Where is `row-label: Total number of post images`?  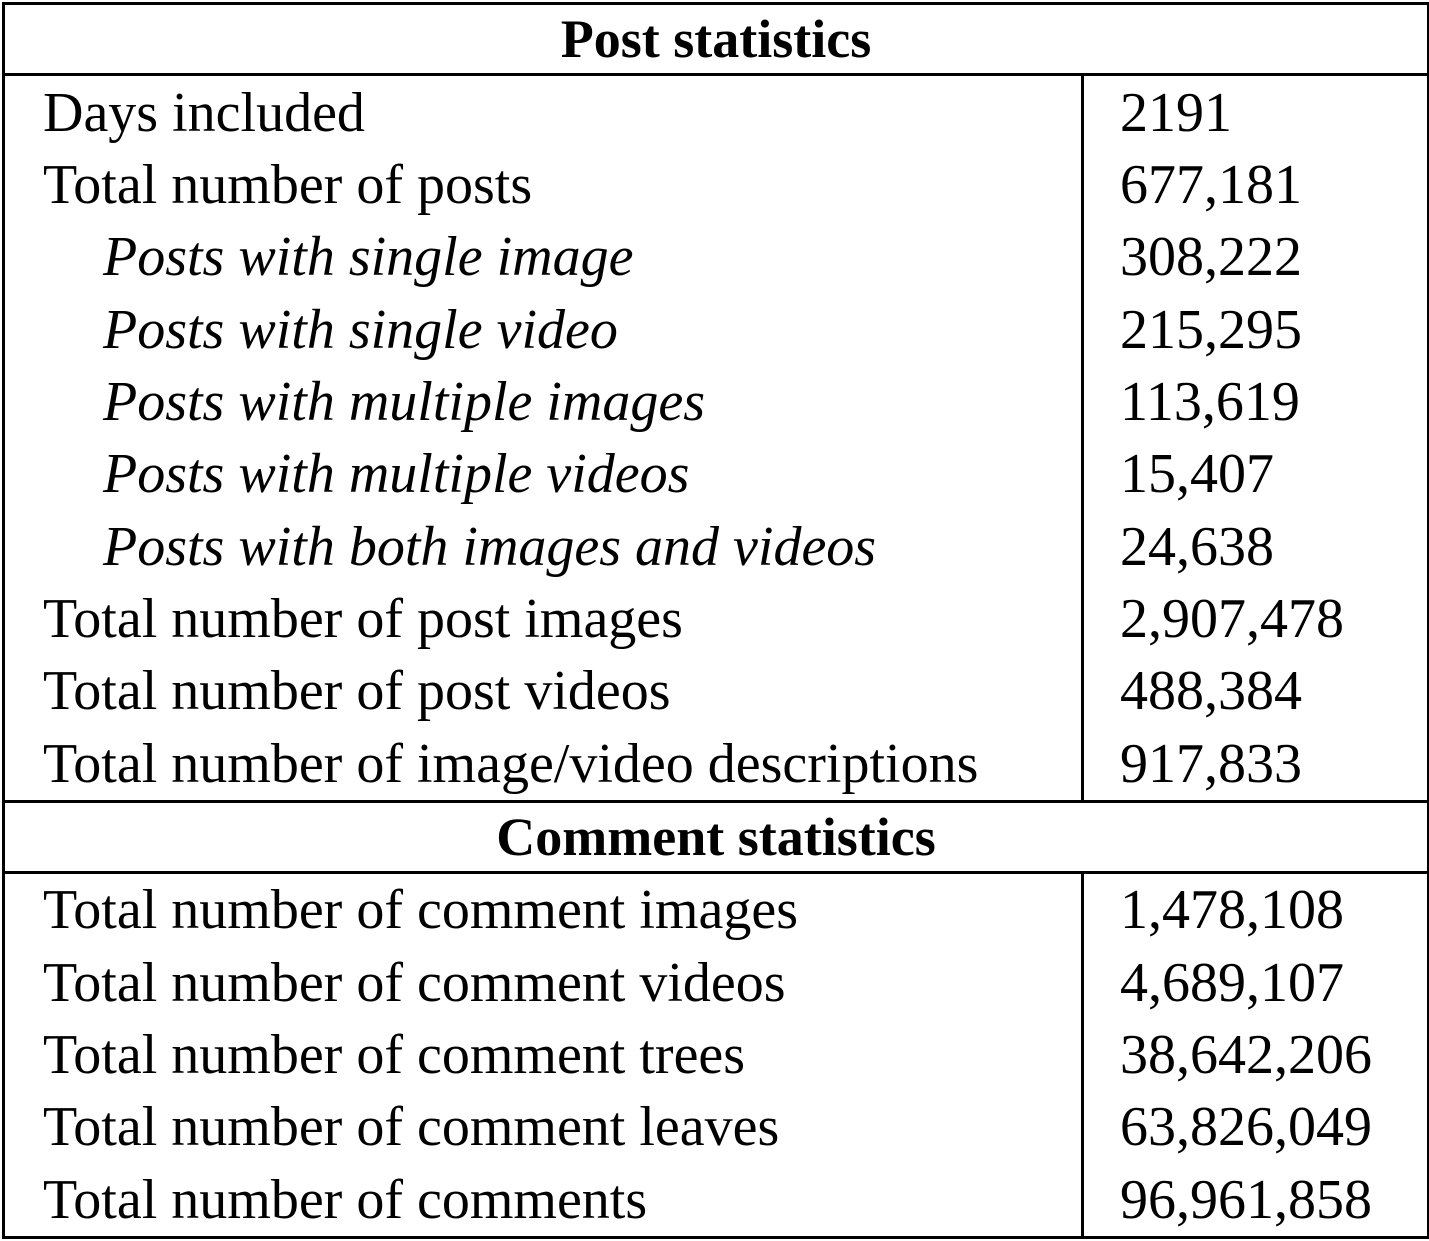 row-label: Total number of post images is located at coordinates (543, 619).